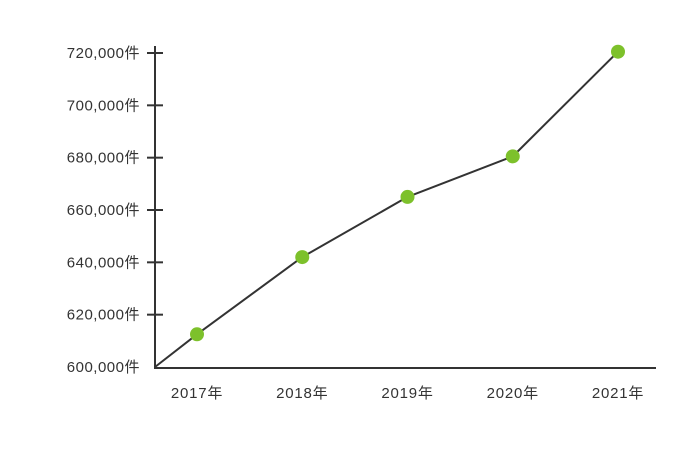 Image resolution: width=700 pixels, height=456 pixels. I want to click on x-tick-label: 2018年, so click(302, 393).